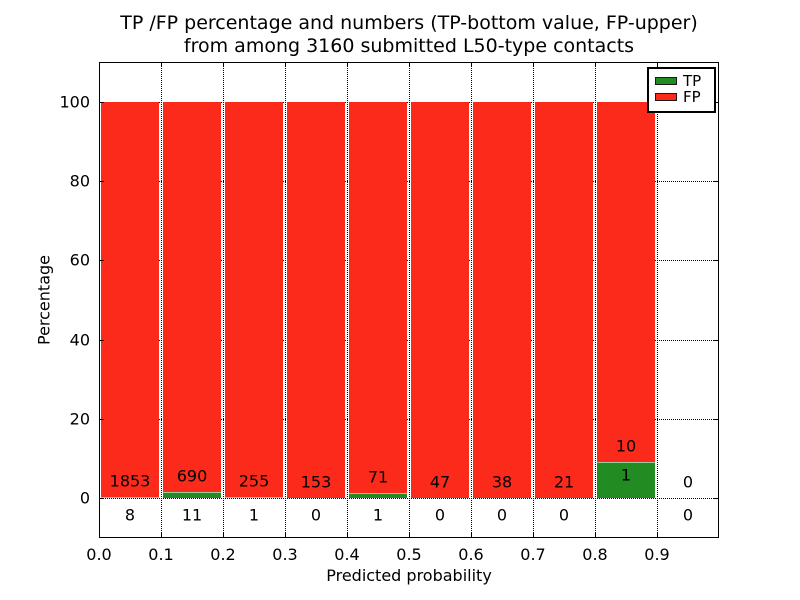 This screenshot has width=800, height=600. What do you see at coordinates (409, 554) in the screenshot?
I see `x-tick-label: 0.5` at bounding box center [409, 554].